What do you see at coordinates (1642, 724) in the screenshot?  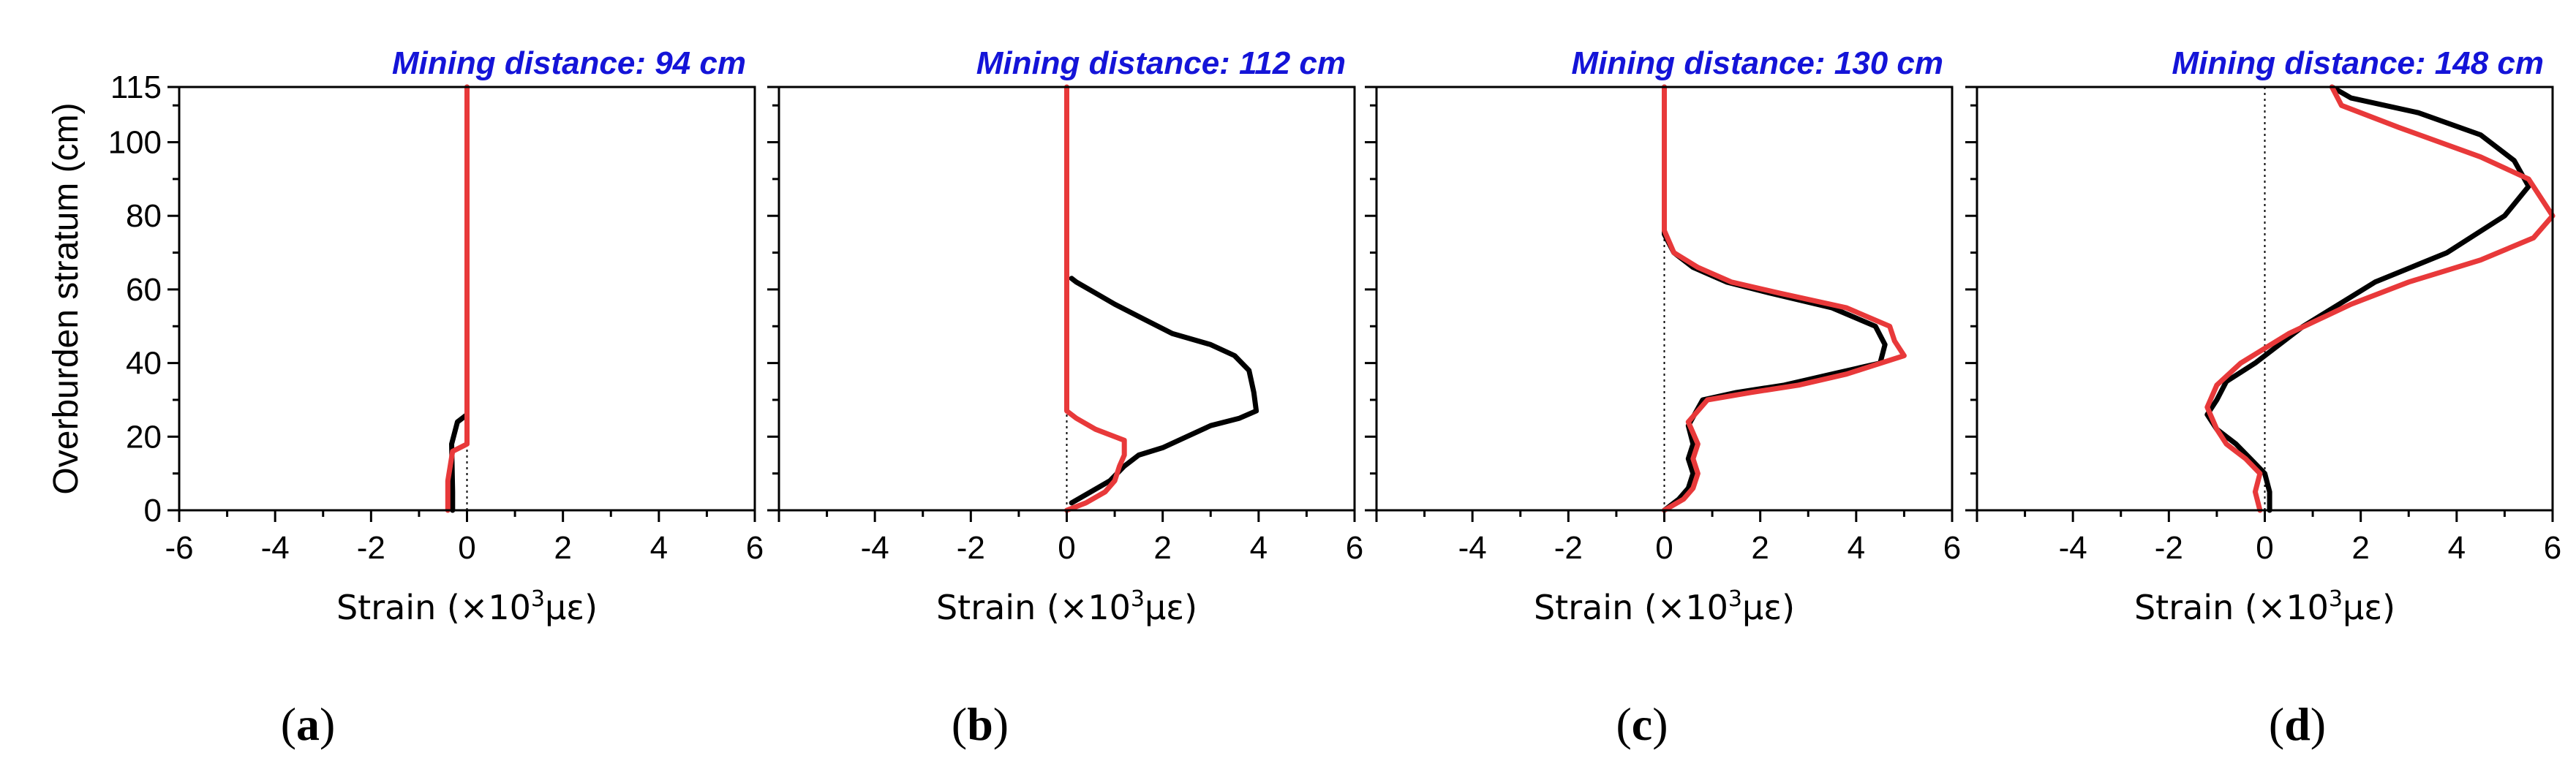 I see `panel-caption: (c)` at bounding box center [1642, 724].